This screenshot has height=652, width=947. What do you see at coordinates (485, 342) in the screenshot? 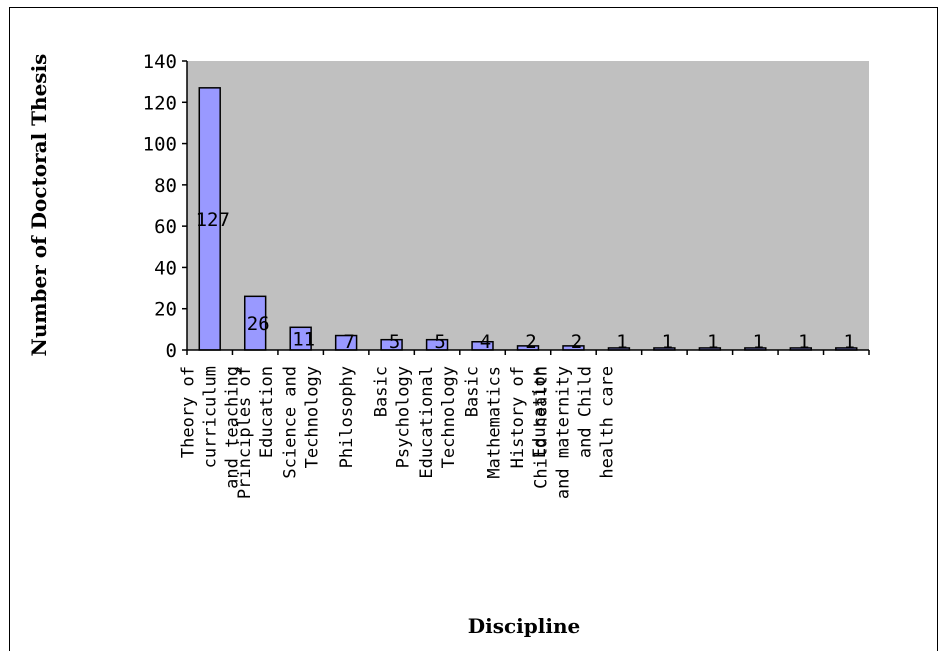
I see `data-label: 4` at bounding box center [485, 342].